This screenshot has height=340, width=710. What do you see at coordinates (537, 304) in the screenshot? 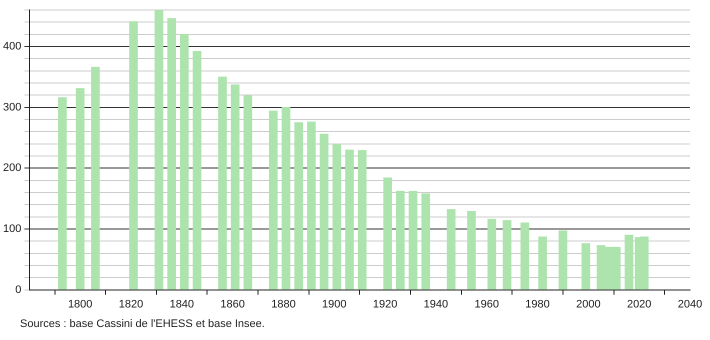
I see `x-tick-label: 1980` at bounding box center [537, 304].